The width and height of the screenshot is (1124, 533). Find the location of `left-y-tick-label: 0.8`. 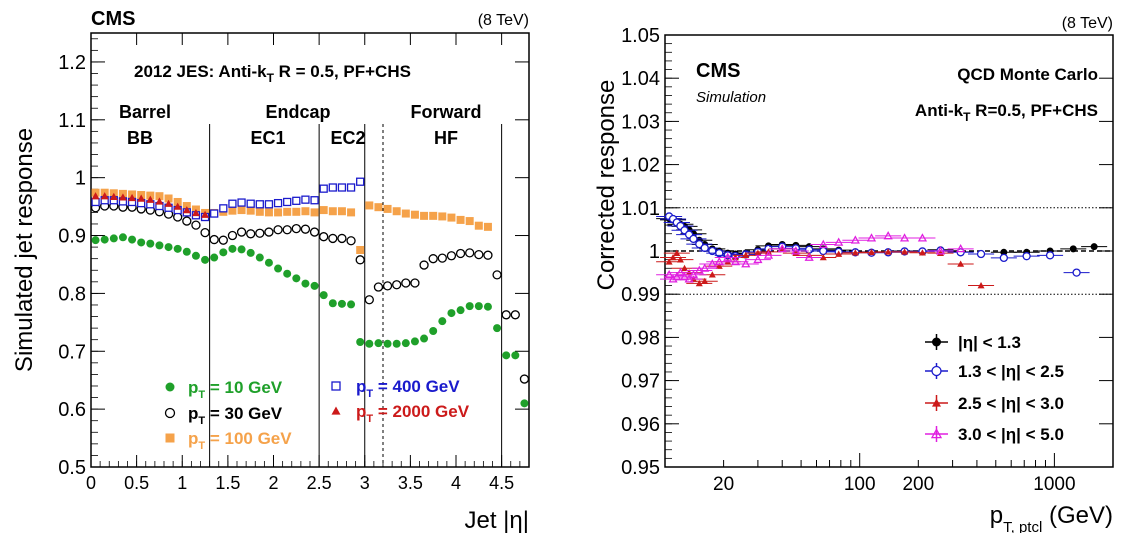

left-y-tick-label: 0.8 is located at coordinates (72, 294).